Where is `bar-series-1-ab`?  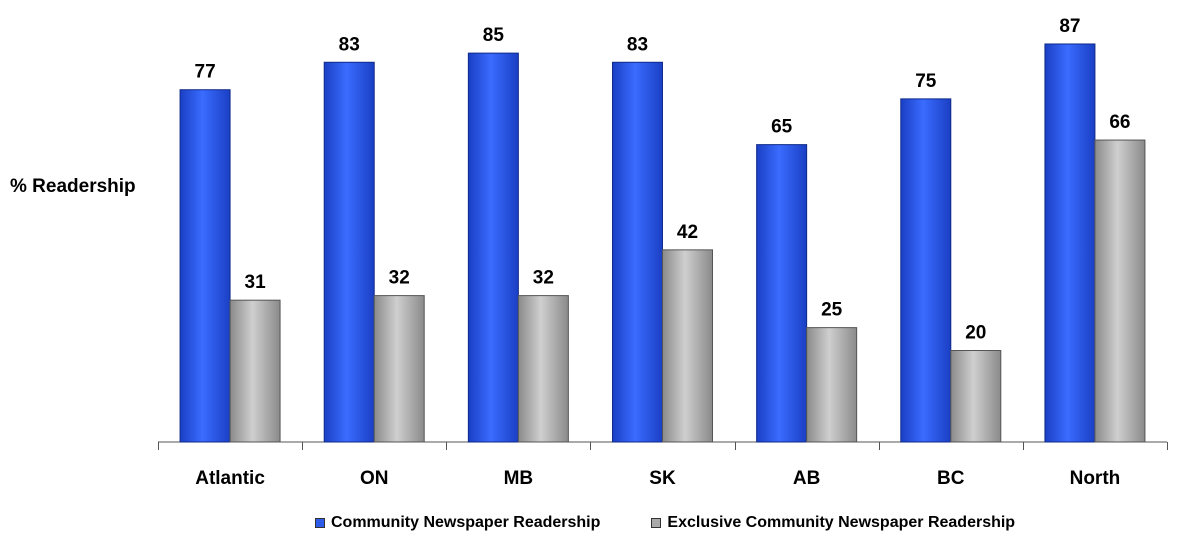
bar-series-1-ab is located at coordinates (782, 293).